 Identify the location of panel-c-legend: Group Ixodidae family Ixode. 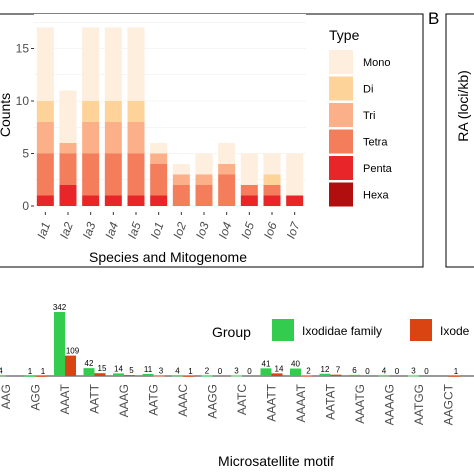
(341, 330).